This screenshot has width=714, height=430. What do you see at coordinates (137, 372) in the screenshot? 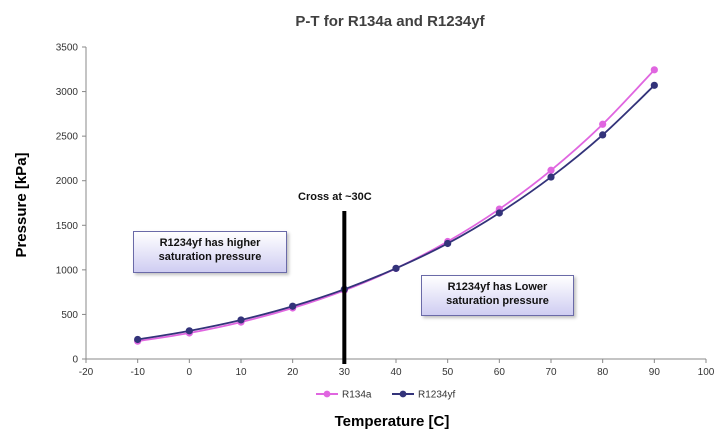
I see `x-tick-label: -10` at bounding box center [137, 372].